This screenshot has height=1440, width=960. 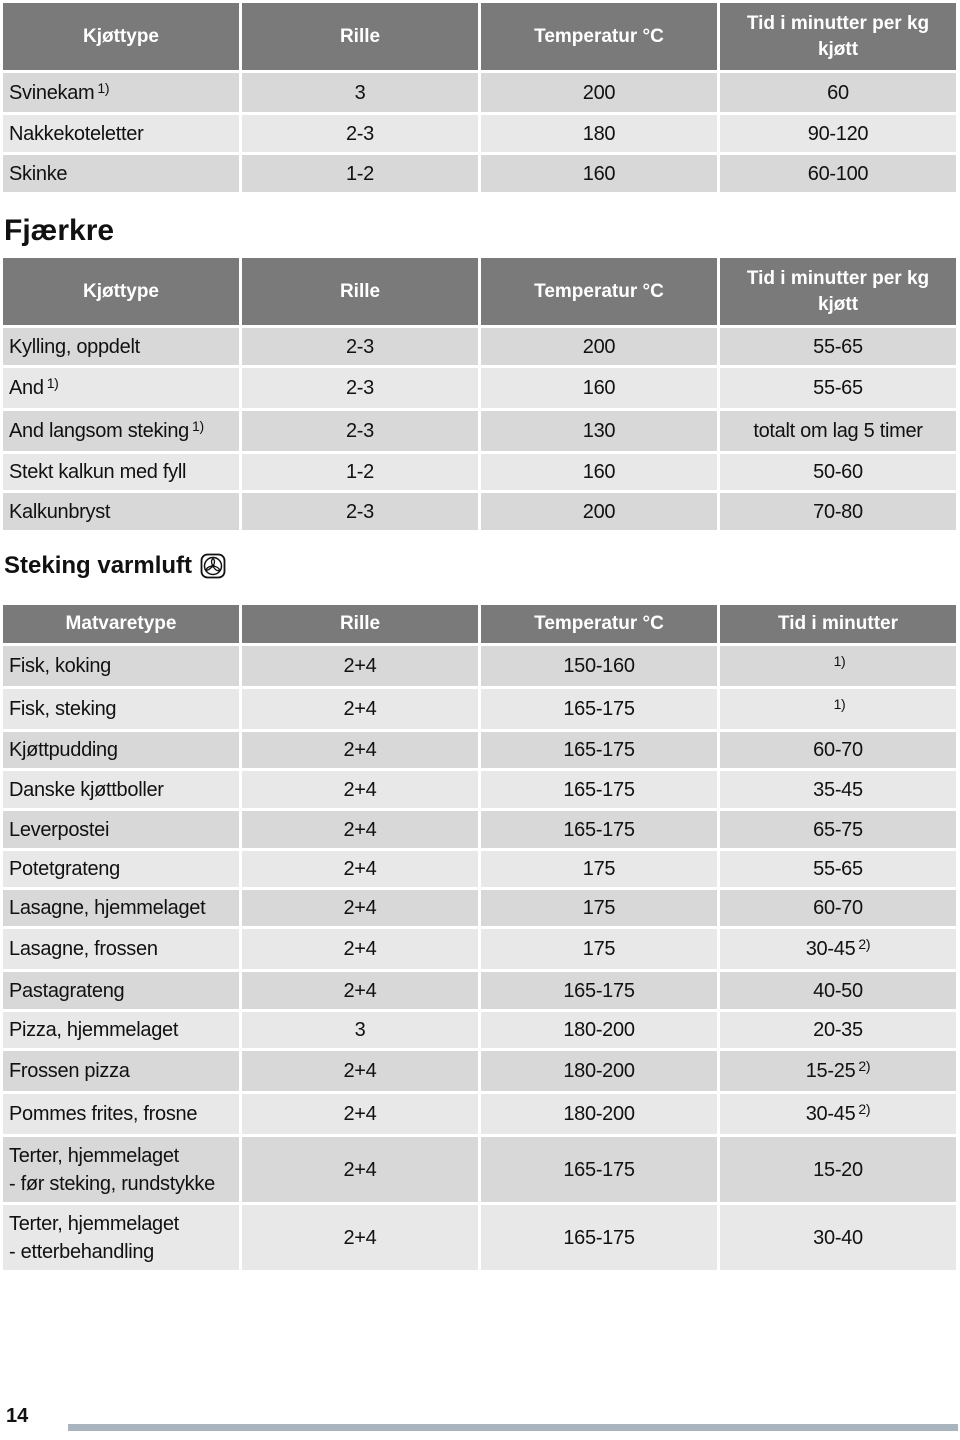 I want to click on item-name: Lasagne, hjemmelaget, so click(x=107, y=908).